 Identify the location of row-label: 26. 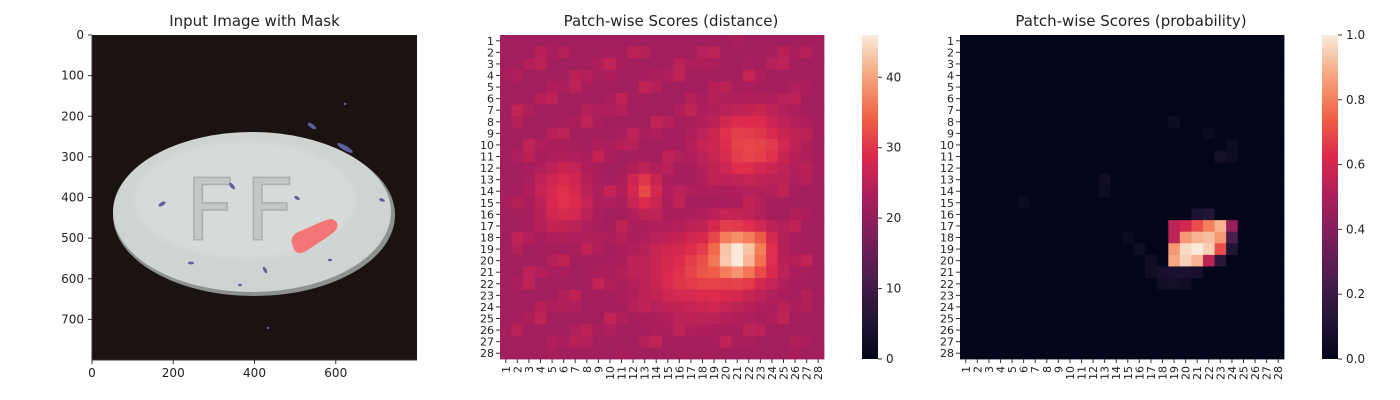
(947, 330).